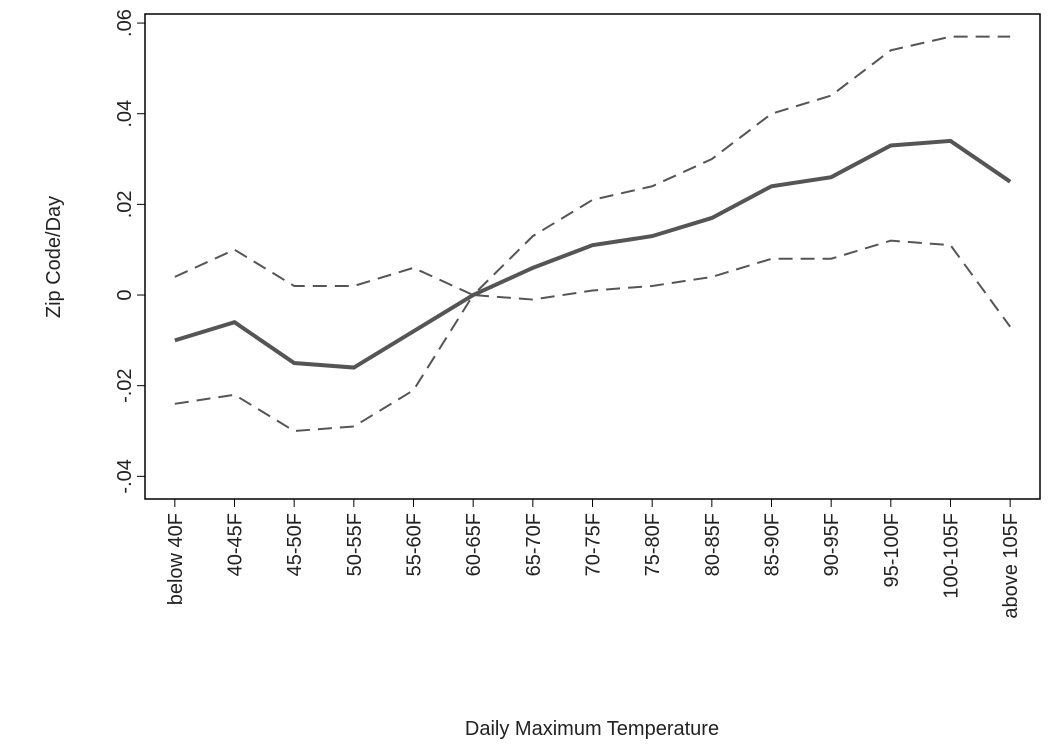 Image resolution: width=1059 pixels, height=753 pixels. What do you see at coordinates (592, 729) in the screenshot?
I see `x-axis-label: Daily Maximum Temperature` at bounding box center [592, 729].